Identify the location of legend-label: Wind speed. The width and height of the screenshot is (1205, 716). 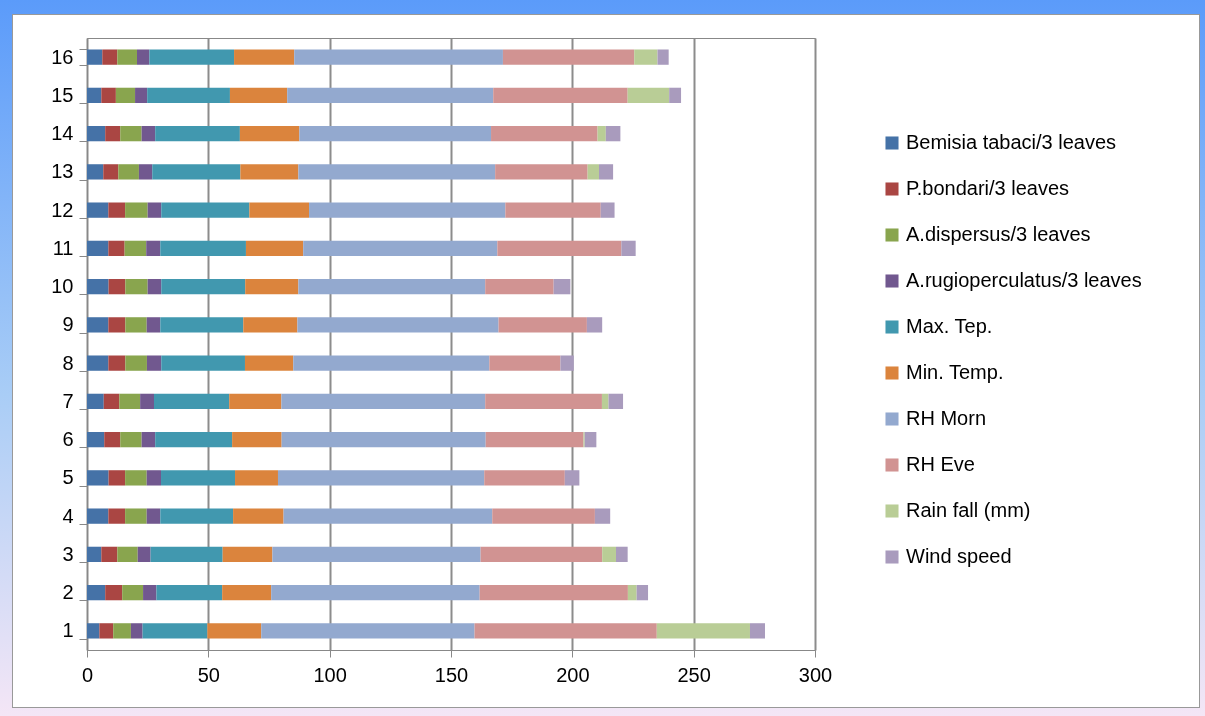
(959, 556).